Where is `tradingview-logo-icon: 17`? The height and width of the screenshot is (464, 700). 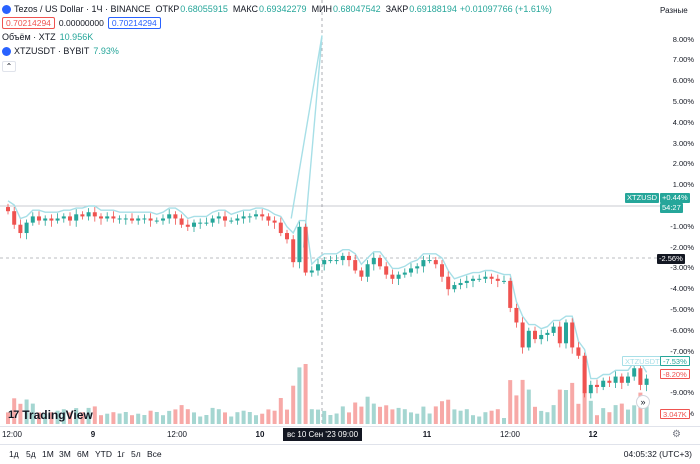 tradingview-logo-icon: 17 is located at coordinates (13, 415).